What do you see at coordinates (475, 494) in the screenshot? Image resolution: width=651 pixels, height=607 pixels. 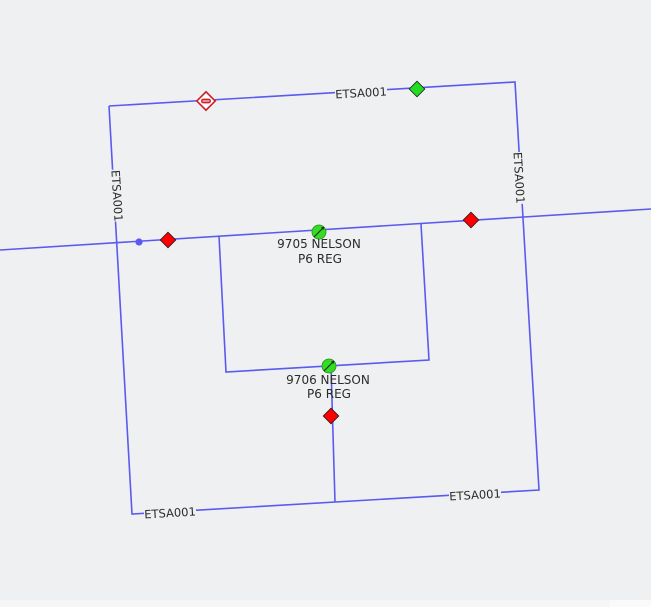 I see `line-label-bottom-right: ETSA001` at bounding box center [475, 494].